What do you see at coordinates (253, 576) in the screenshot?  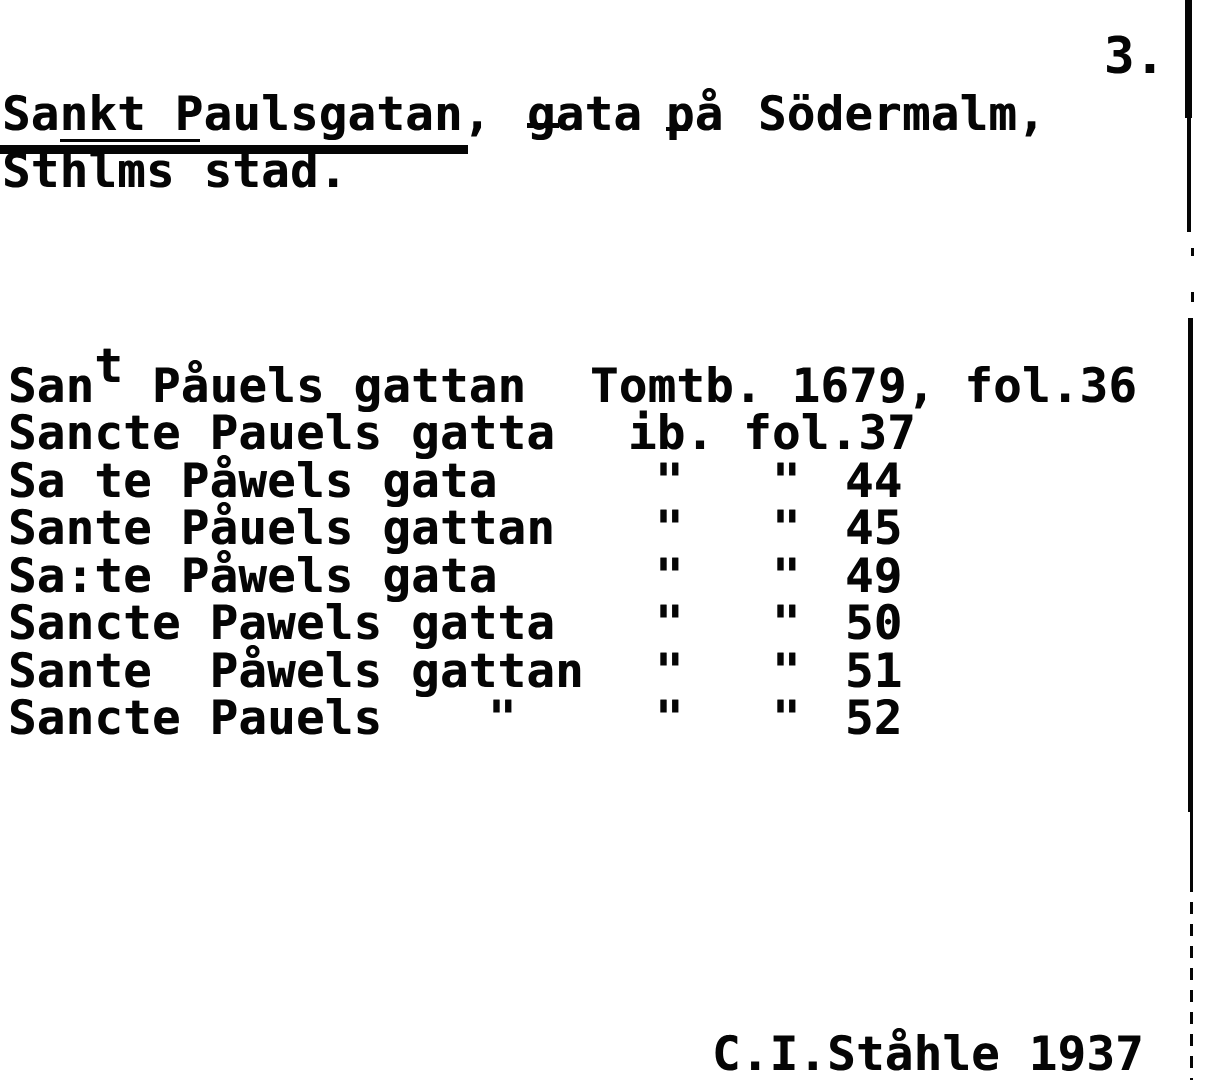 I see `variant-name: Sa:te Påwels gata` at bounding box center [253, 576].